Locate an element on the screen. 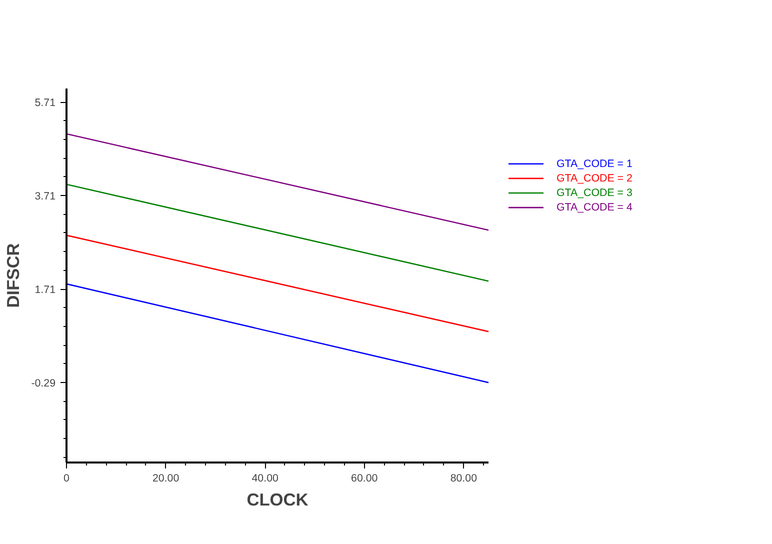  y-axis-title: DIFSCR is located at coordinates (13, 275).